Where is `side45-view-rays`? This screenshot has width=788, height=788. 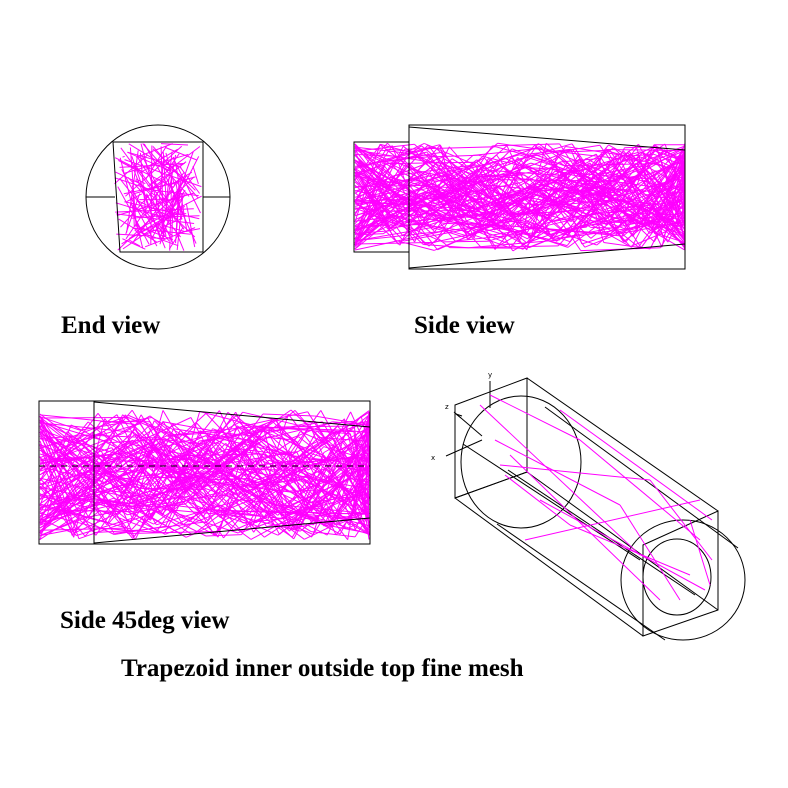
side45-view-rays is located at coordinates (204, 475).